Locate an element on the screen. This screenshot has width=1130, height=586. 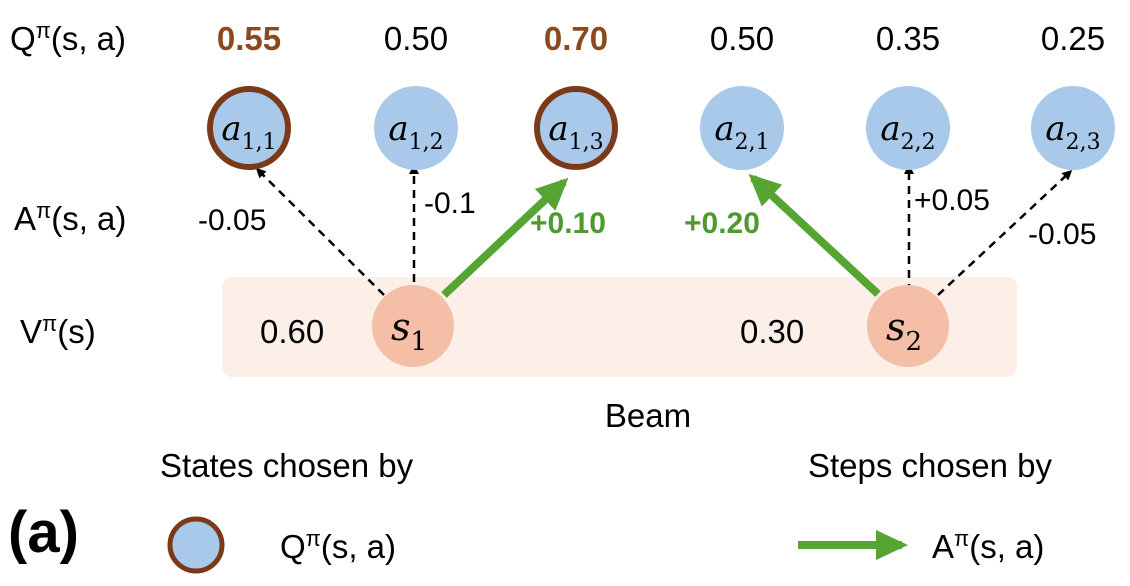
adv-label-a13: +0.10 is located at coordinates (568, 223).